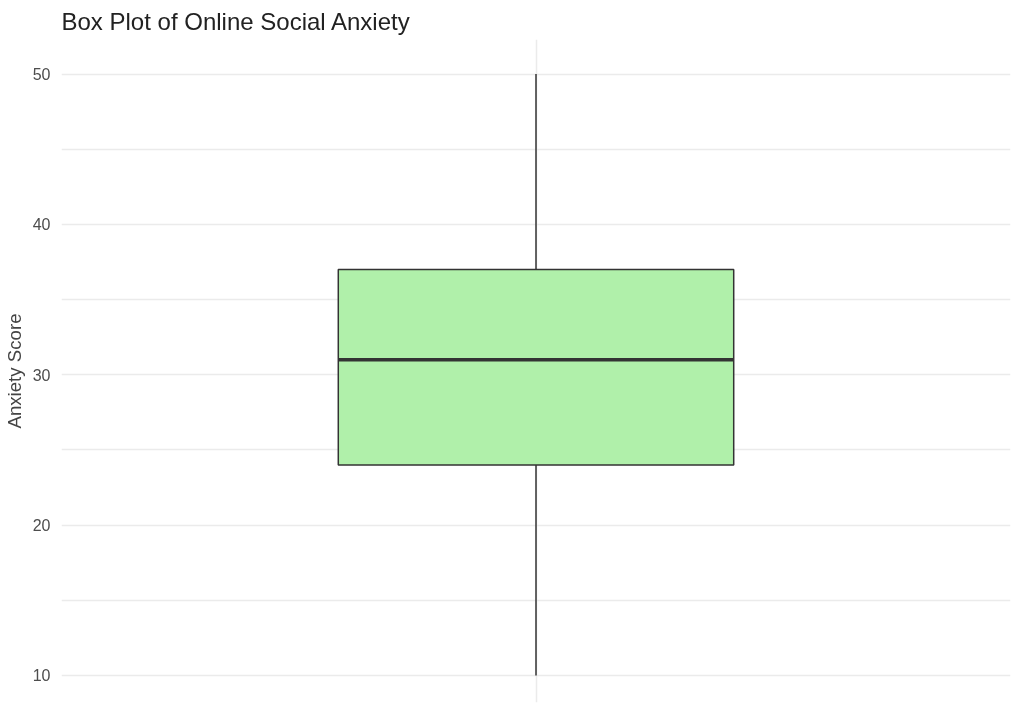 This screenshot has width=1020, height=713. What do you see at coordinates (41, 676) in the screenshot?
I see `y-tick-label: 10` at bounding box center [41, 676].